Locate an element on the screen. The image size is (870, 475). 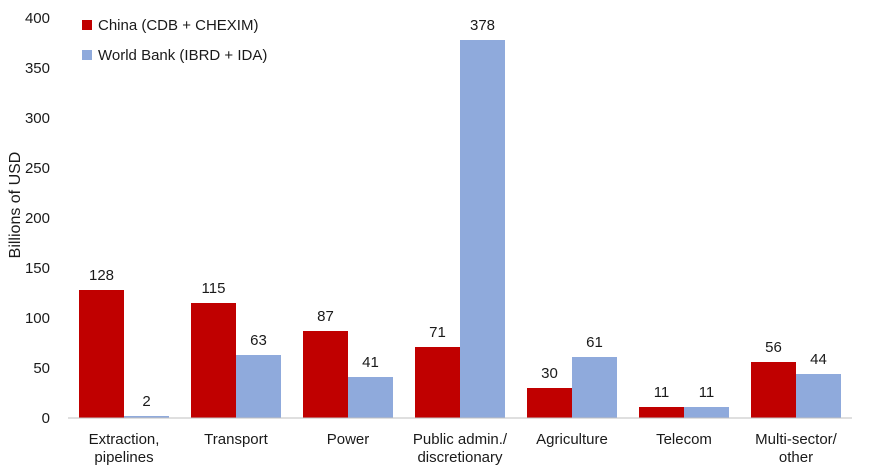
category-label-line: Agriculture is located at coordinates (572, 439).